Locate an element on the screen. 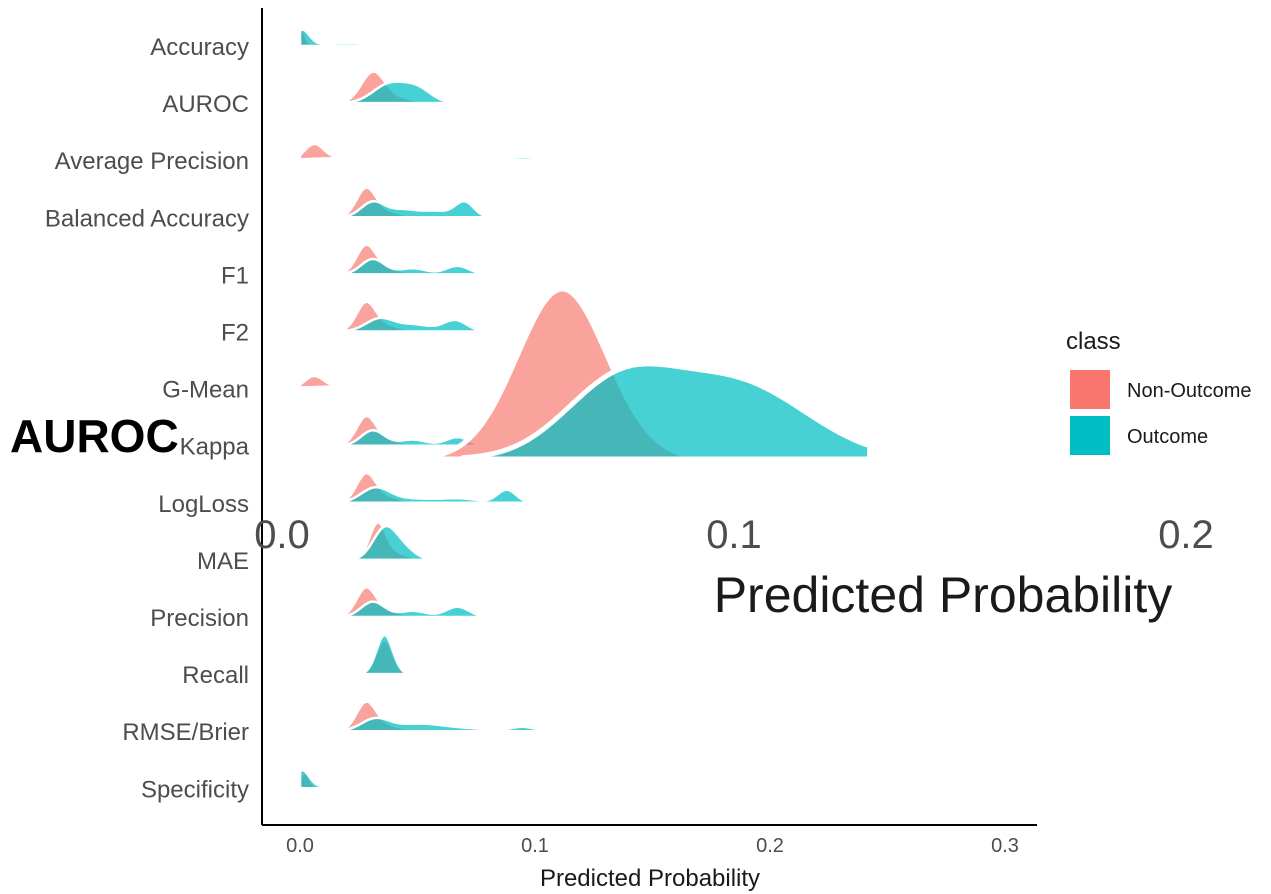  y-tick-label-mae: MAE is located at coordinates (223, 561).